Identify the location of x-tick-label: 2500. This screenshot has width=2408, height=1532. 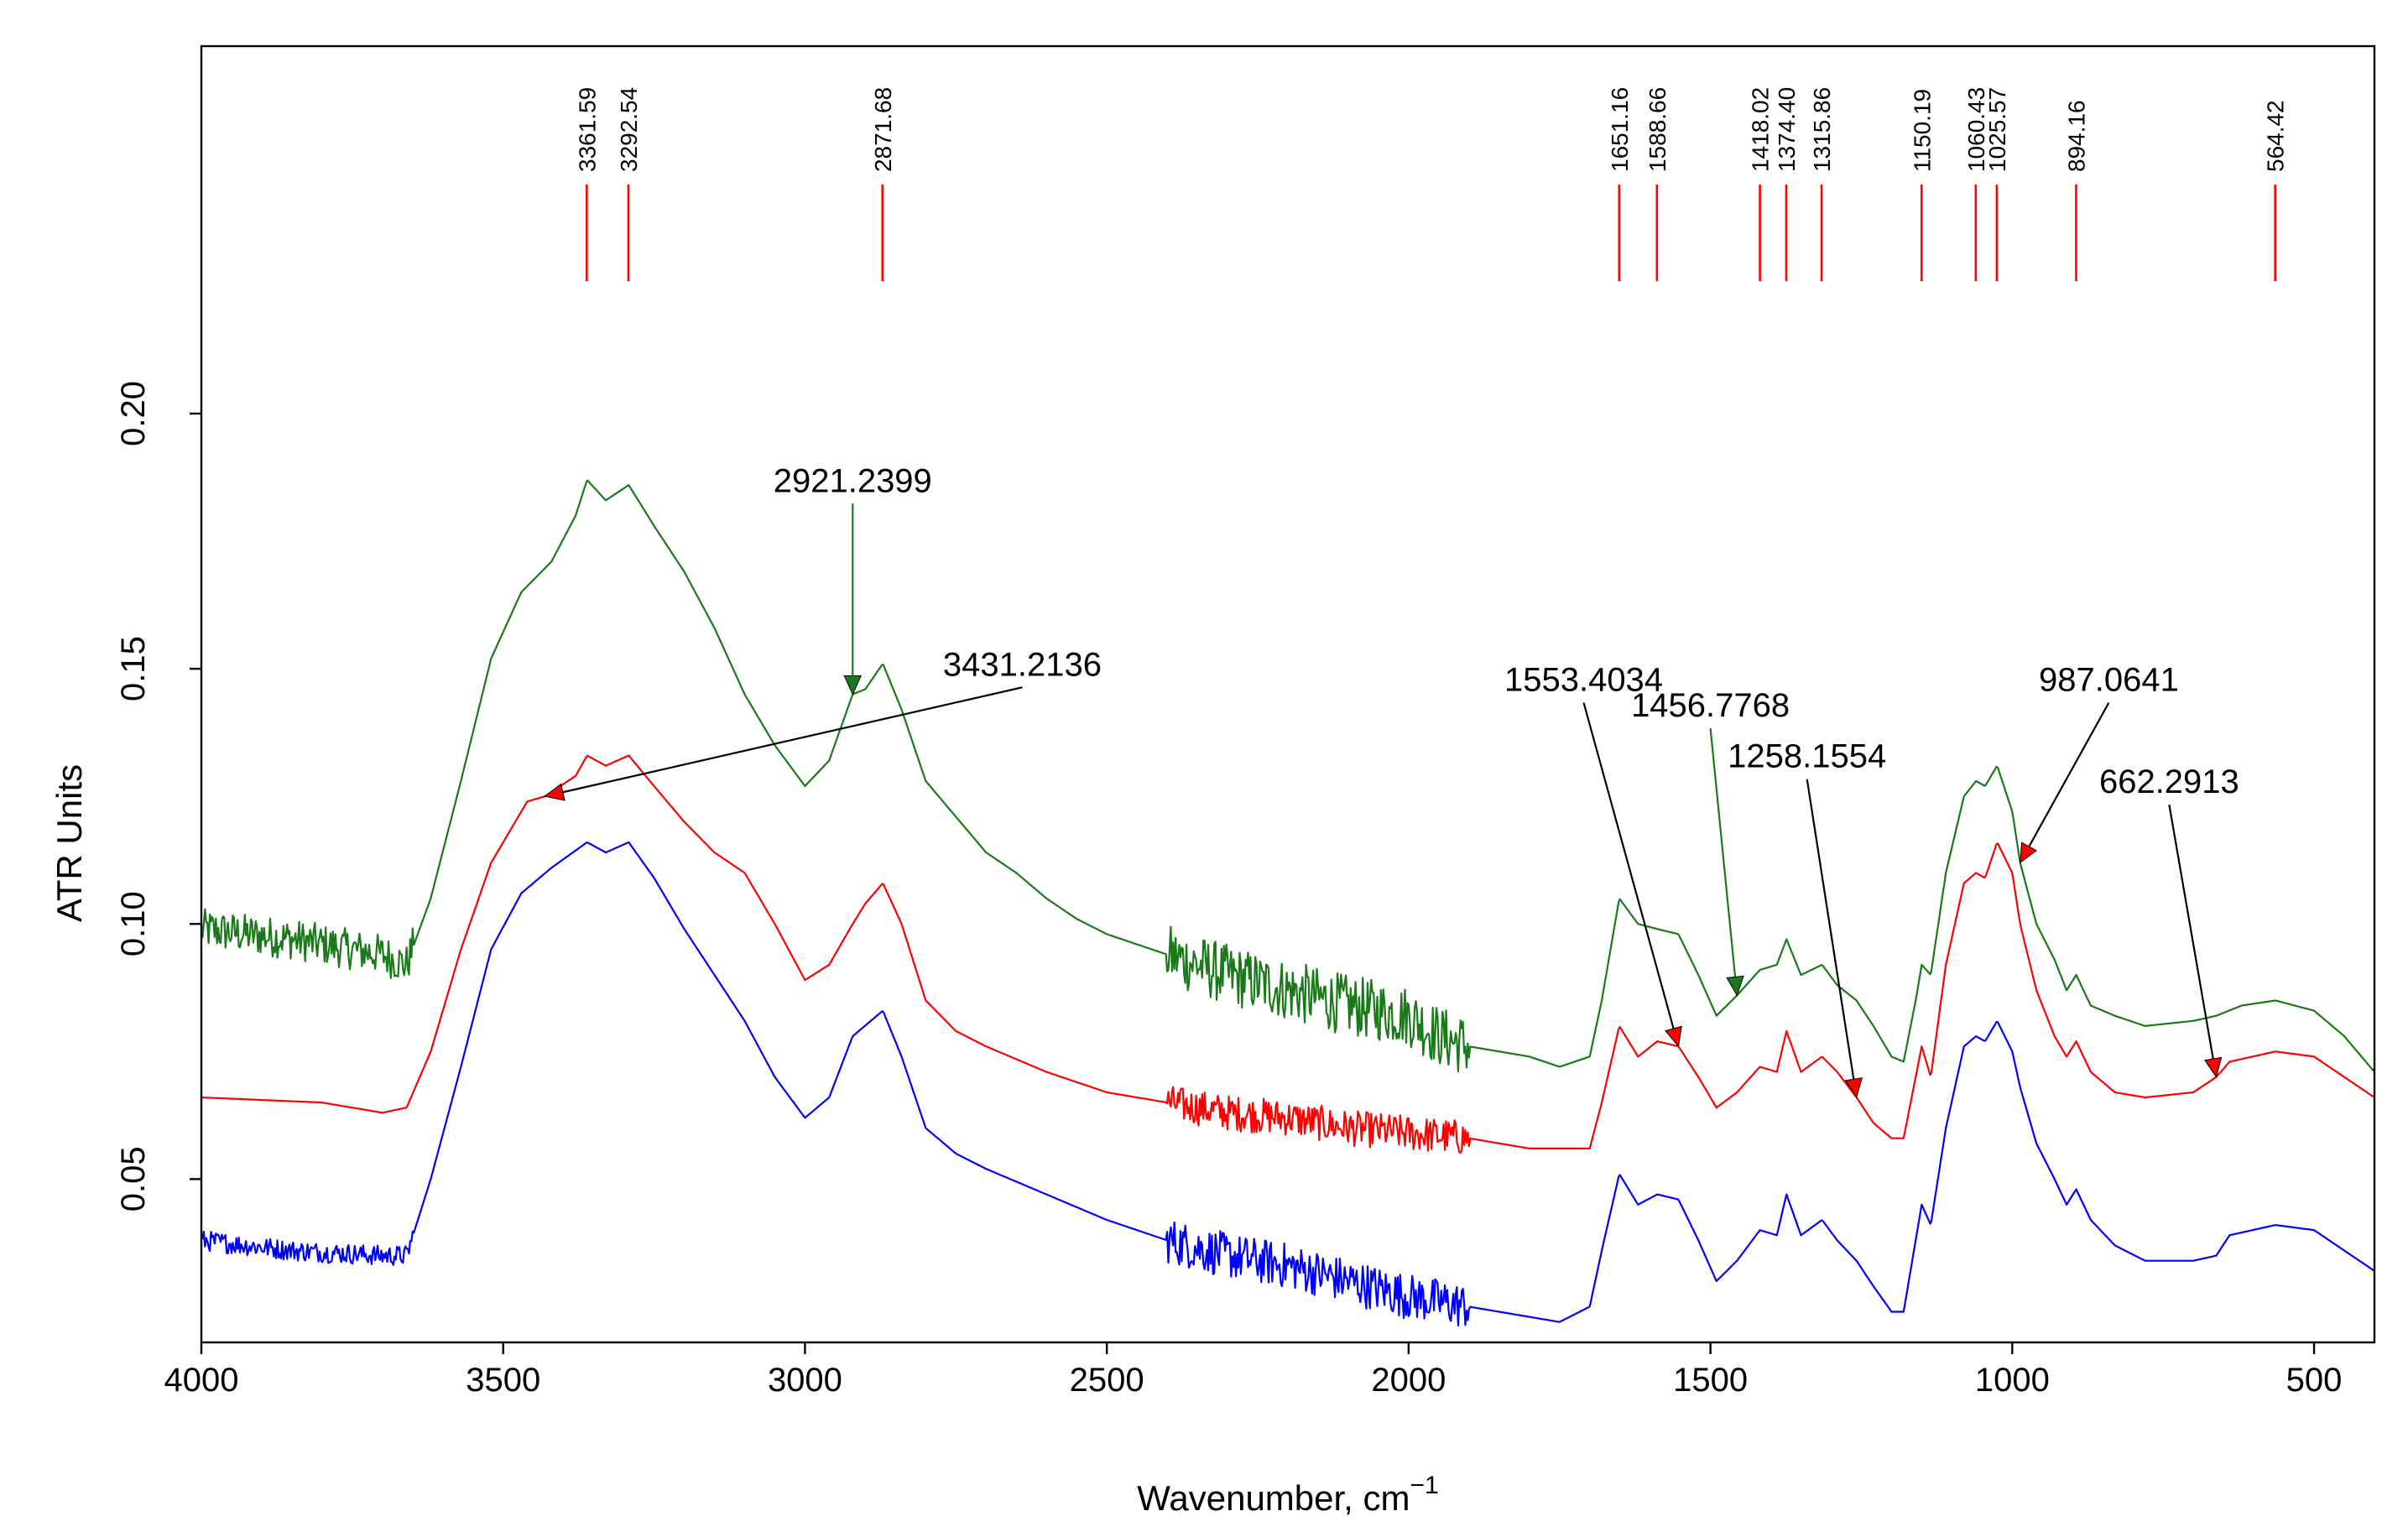
(1107, 1380).